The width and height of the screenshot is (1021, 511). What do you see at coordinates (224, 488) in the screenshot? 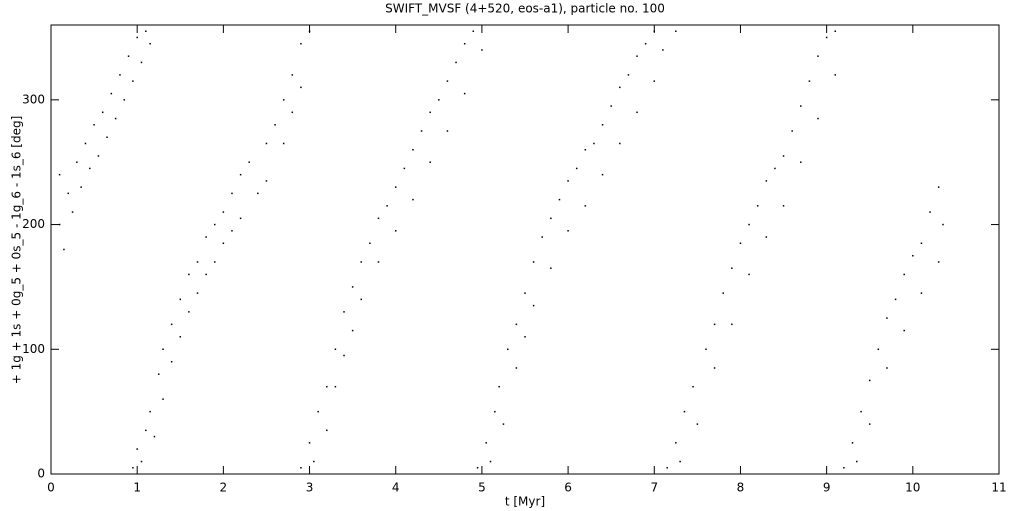
I see `x-tick-label: 2` at bounding box center [224, 488].